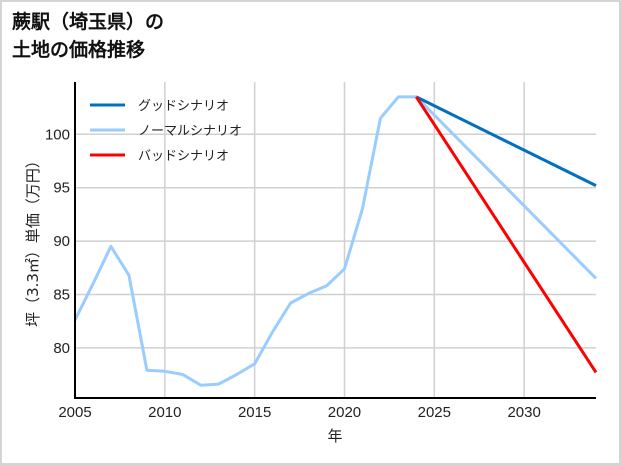 The image size is (621, 465). Describe the element at coordinates (344, 412) in the screenshot. I see `x-tick-label: 2020` at that location.